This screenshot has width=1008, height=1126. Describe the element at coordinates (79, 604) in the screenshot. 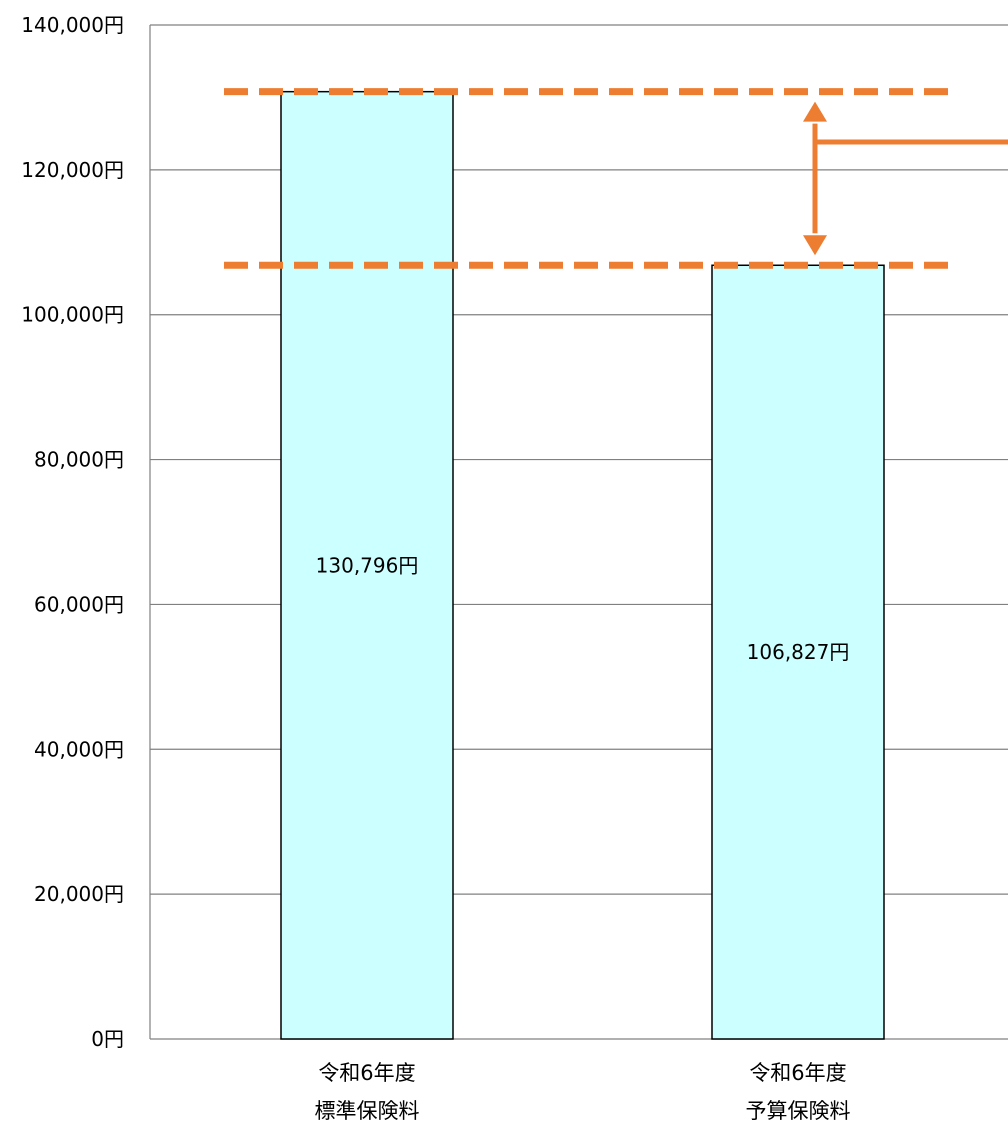

I see `y-tick-label: 60,000円` at that location.